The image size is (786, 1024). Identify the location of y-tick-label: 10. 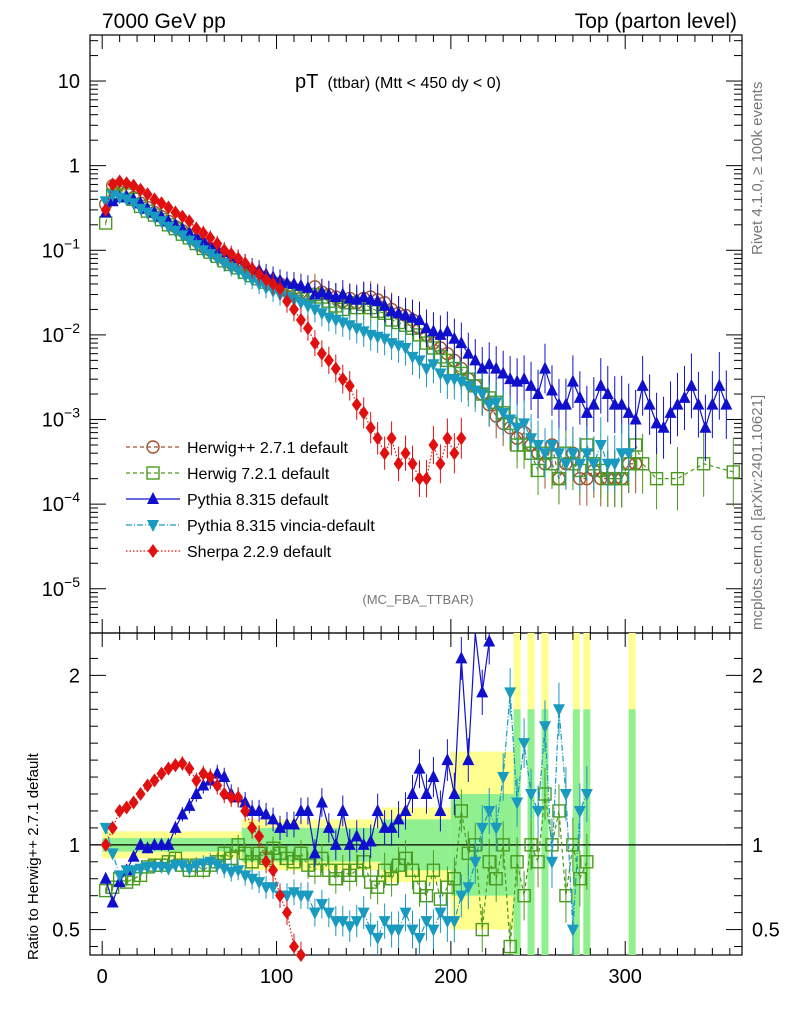
(69, 82).